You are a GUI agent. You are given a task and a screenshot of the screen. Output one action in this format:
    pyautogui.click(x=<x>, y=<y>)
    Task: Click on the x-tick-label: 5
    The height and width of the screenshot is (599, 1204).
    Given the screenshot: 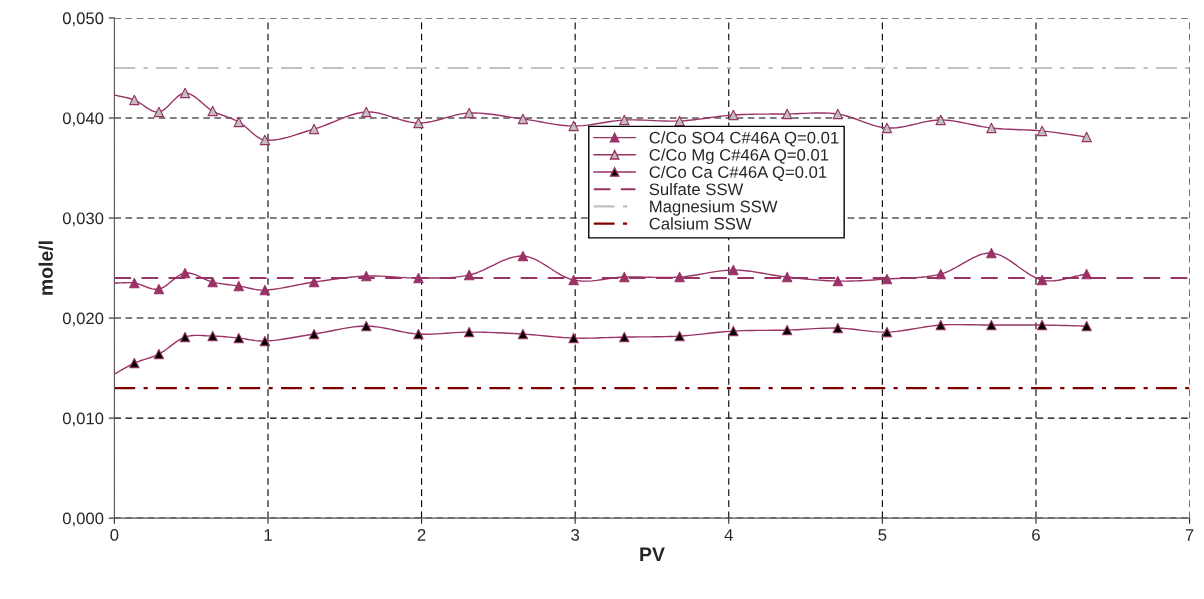 What is the action you would take?
    pyautogui.click(x=882, y=535)
    